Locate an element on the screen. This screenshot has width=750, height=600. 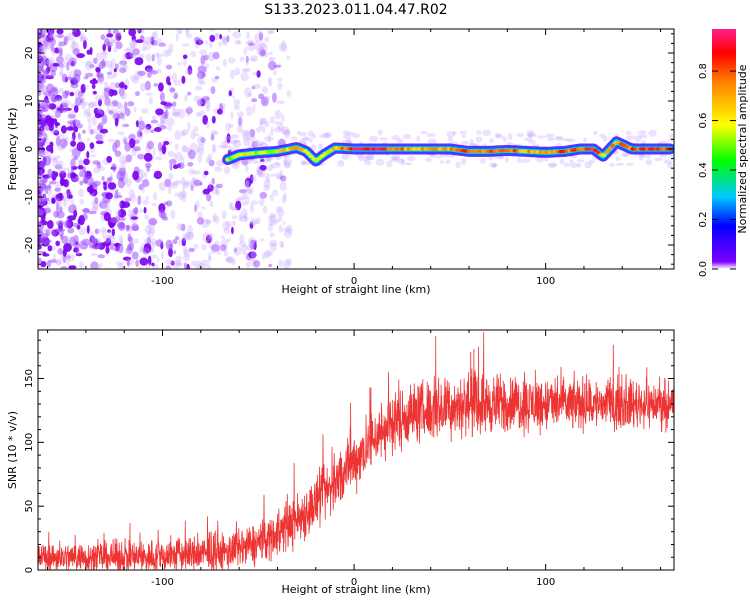
x-tick-label: 0 is located at coordinates (354, 281).